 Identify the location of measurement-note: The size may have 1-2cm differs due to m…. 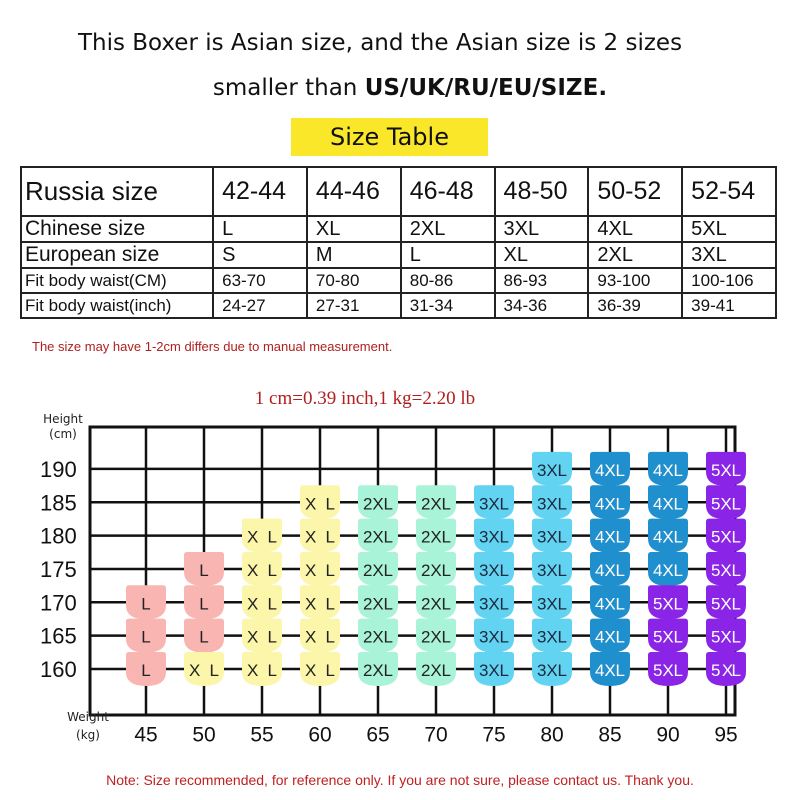
(212, 346).